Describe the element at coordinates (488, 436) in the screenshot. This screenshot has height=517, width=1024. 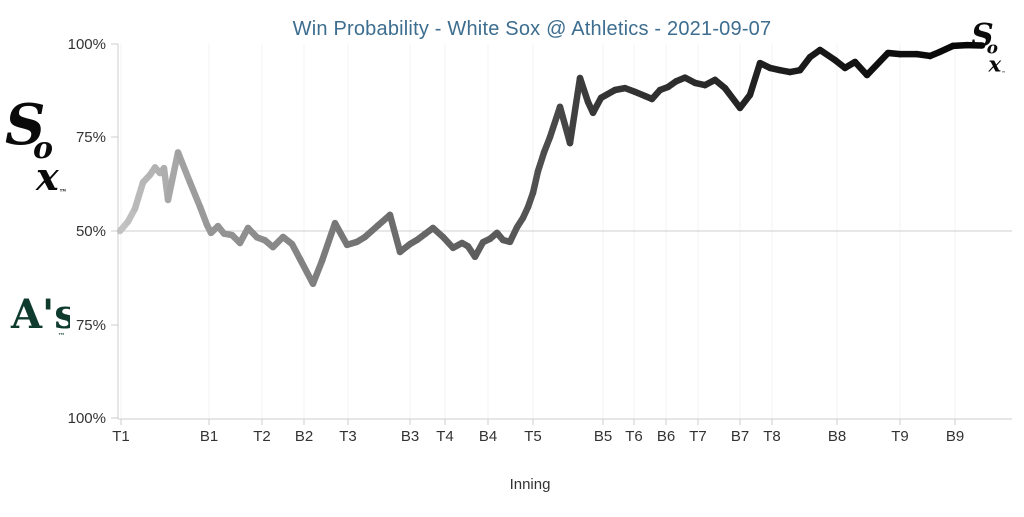
I see `x-axis-tick-label: B4` at that location.